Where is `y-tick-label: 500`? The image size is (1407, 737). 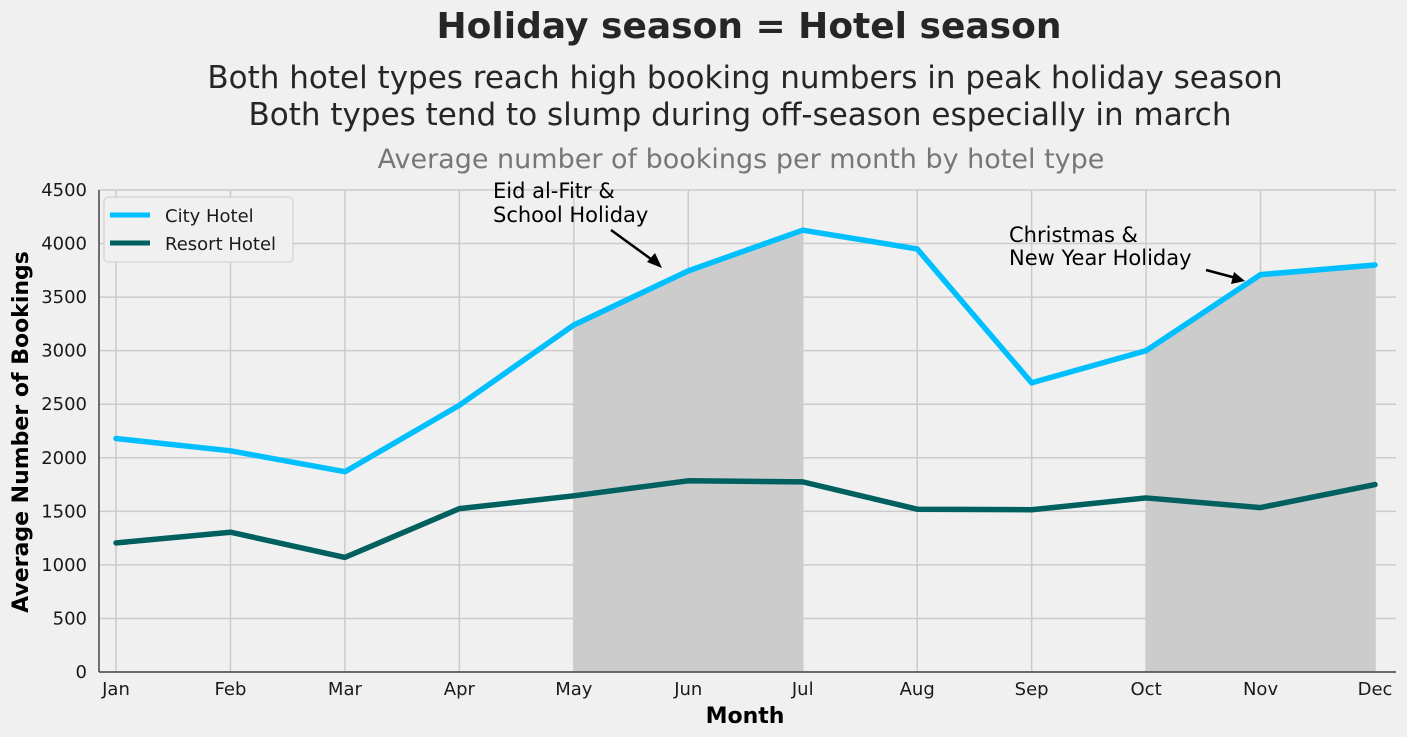 y-tick-label: 500 is located at coordinates (70, 618).